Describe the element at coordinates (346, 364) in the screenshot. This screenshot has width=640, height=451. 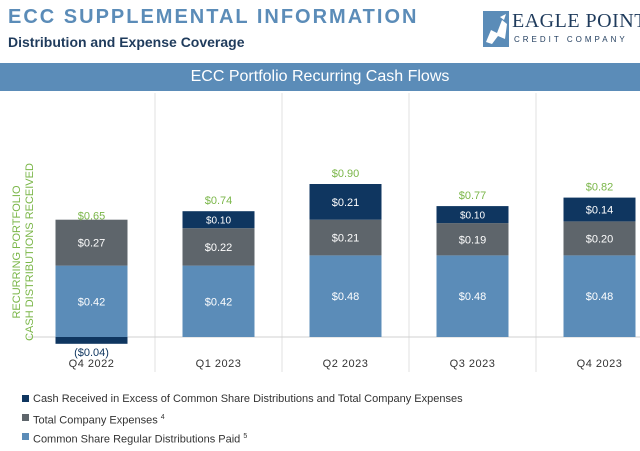
I see `x-tick-label: Q2 2023` at that location.